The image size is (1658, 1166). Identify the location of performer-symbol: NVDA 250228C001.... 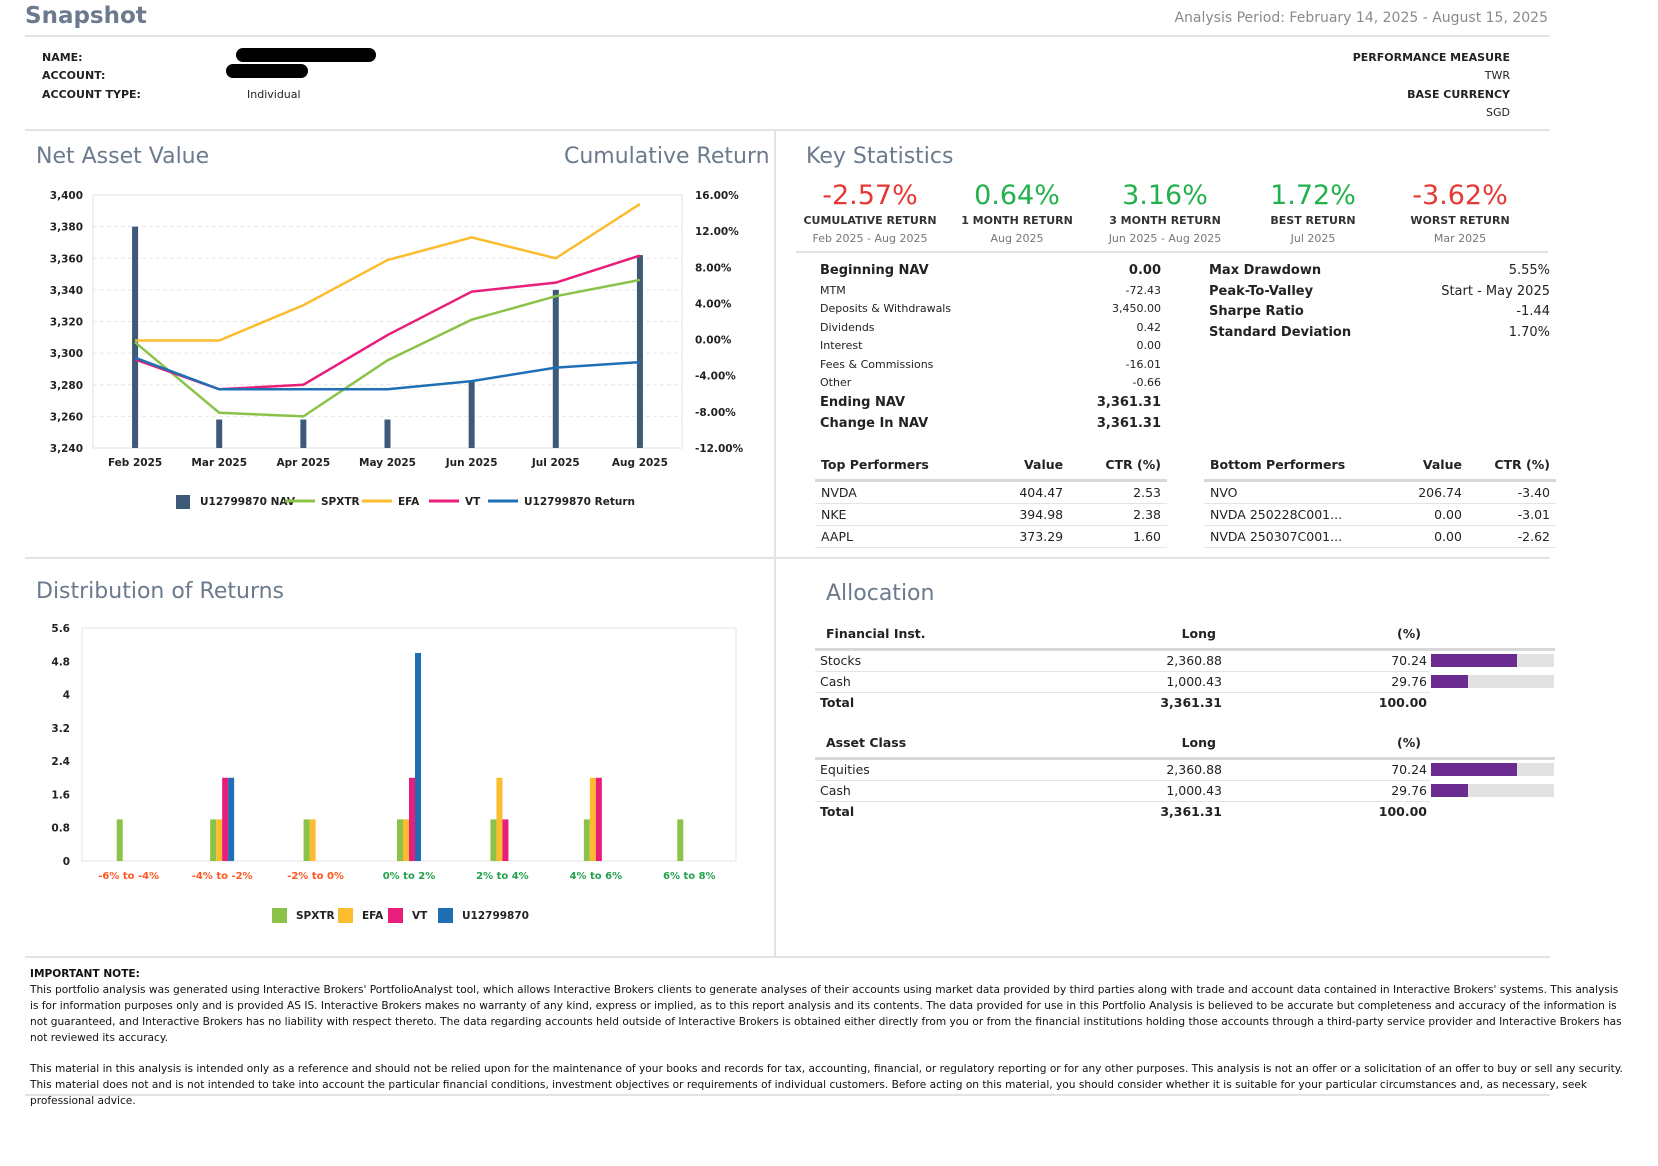
(1300, 514).